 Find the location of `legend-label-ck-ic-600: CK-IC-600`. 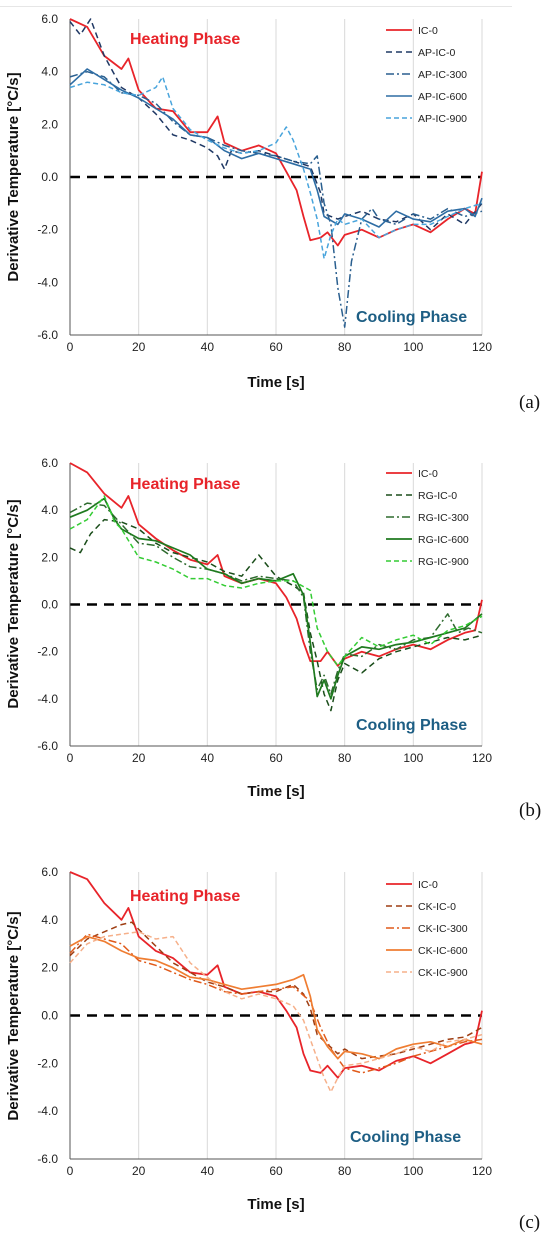

legend-label-ck-ic-600: CK-IC-600 is located at coordinates (443, 951).